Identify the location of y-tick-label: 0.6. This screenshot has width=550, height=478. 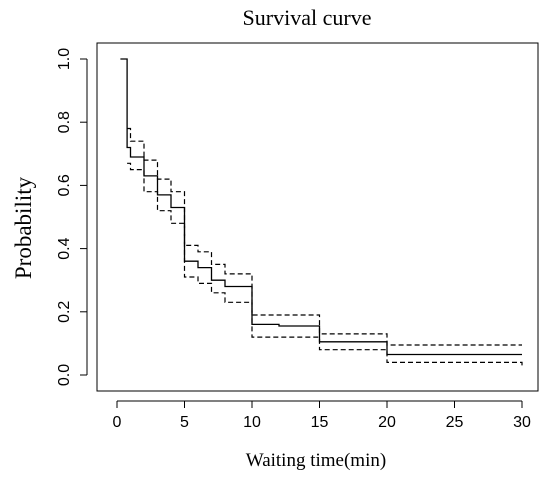
(64, 185).